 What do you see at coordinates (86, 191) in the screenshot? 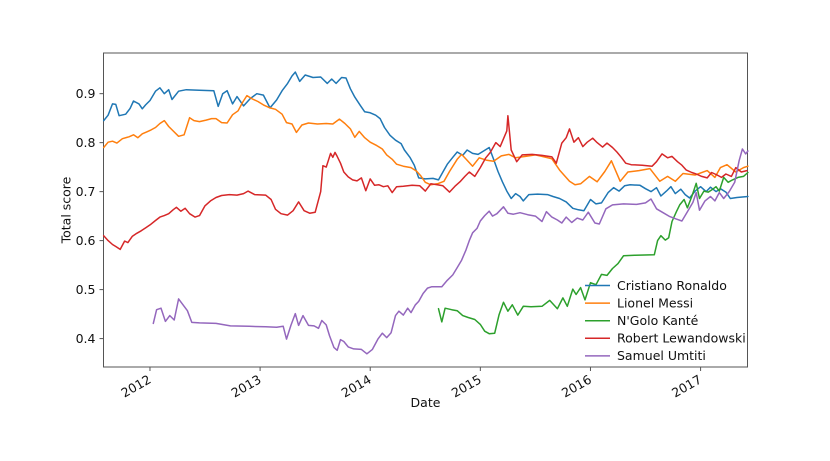
I see `y-tick-label: 0.7` at bounding box center [86, 191].